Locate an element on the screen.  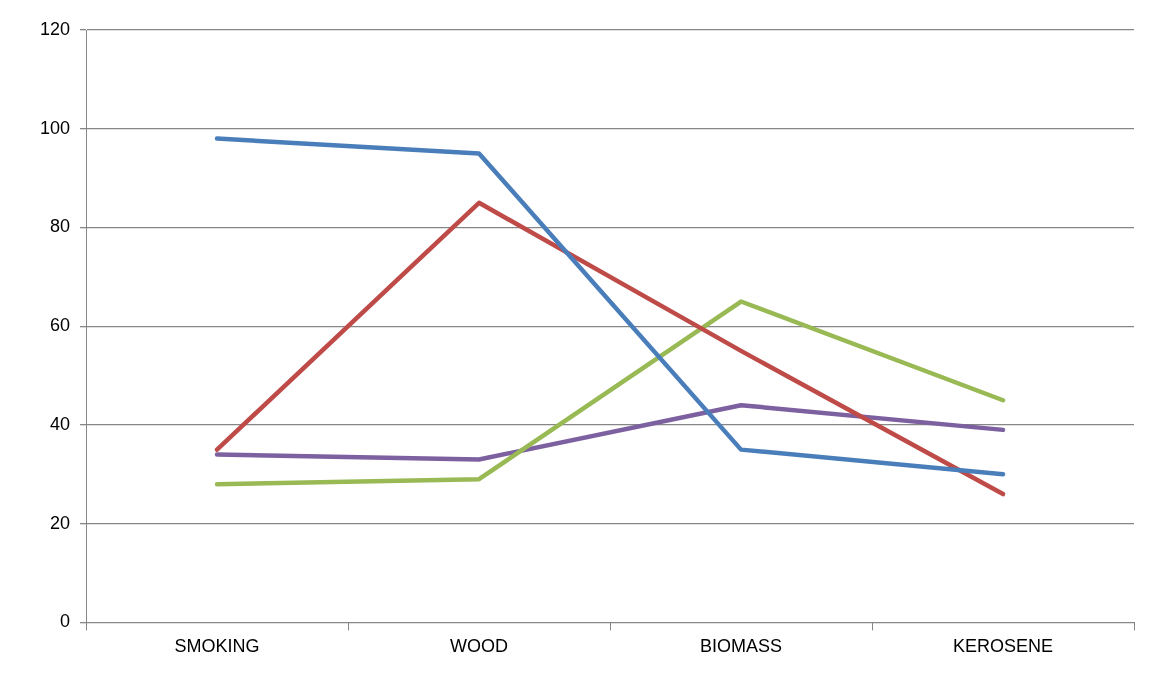
y-tick-label: 100 is located at coordinates (55, 127).